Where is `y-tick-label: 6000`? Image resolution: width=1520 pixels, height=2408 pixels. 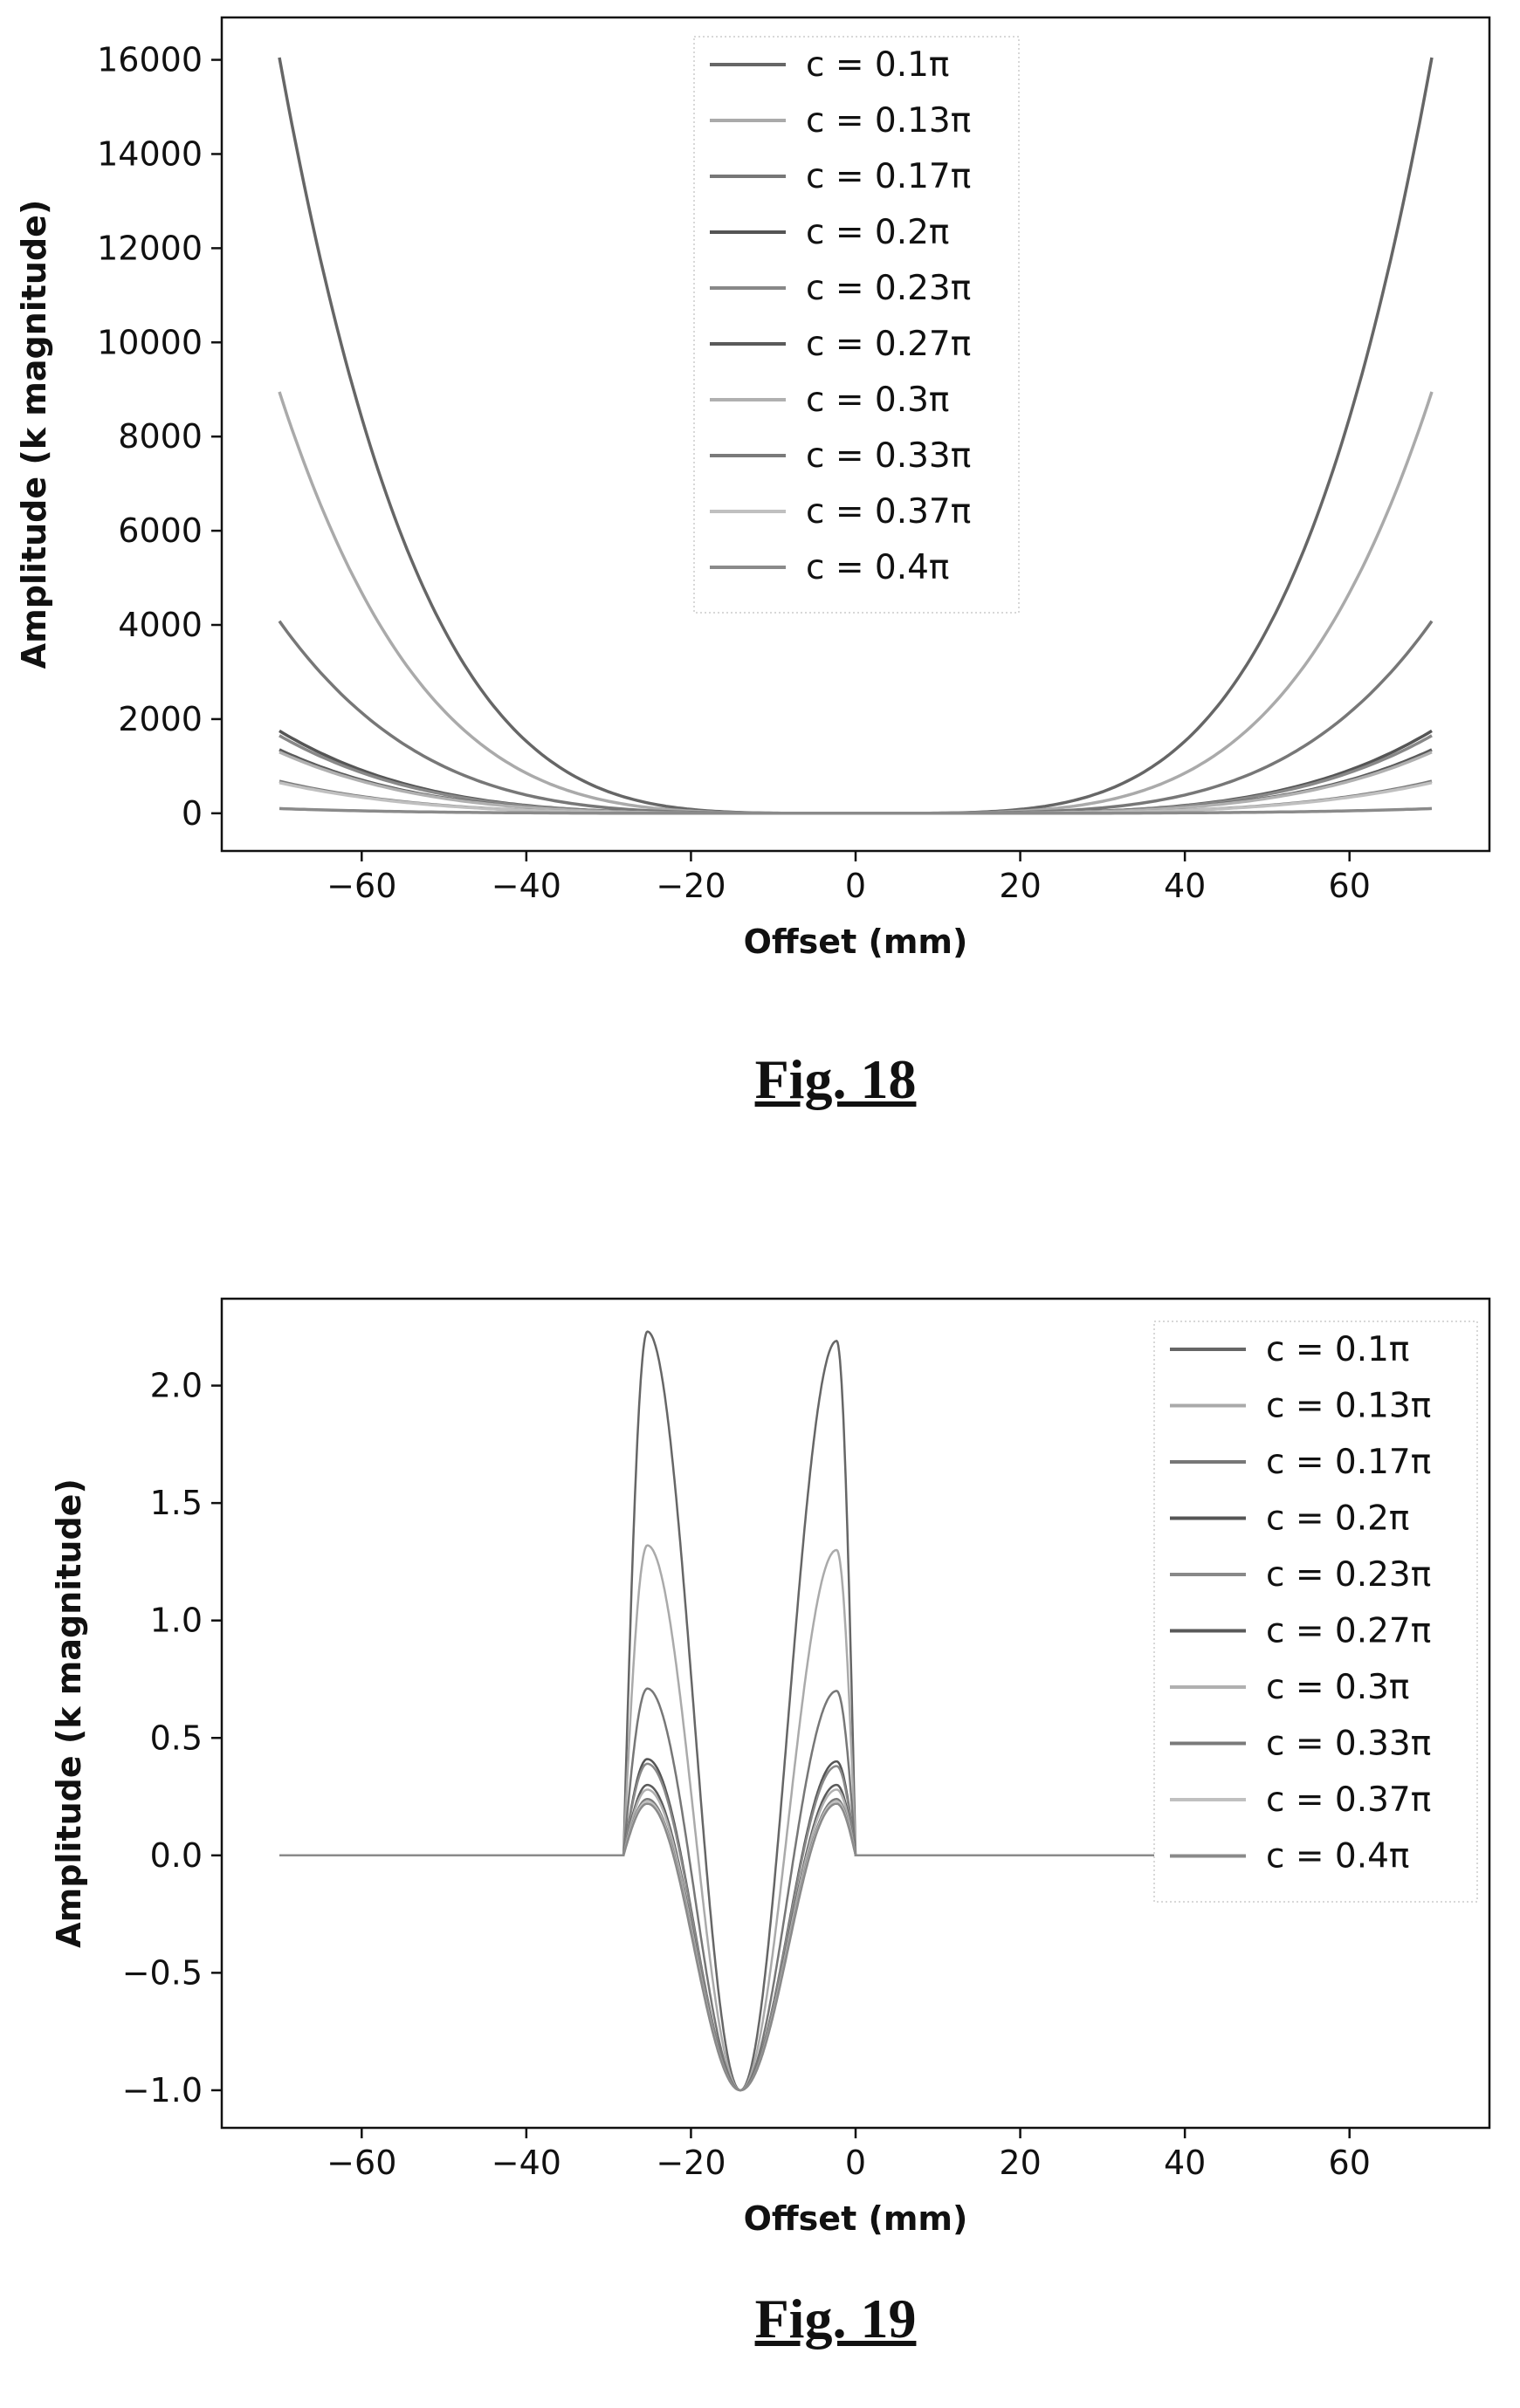 y-tick-label: 6000 is located at coordinates (160, 530).